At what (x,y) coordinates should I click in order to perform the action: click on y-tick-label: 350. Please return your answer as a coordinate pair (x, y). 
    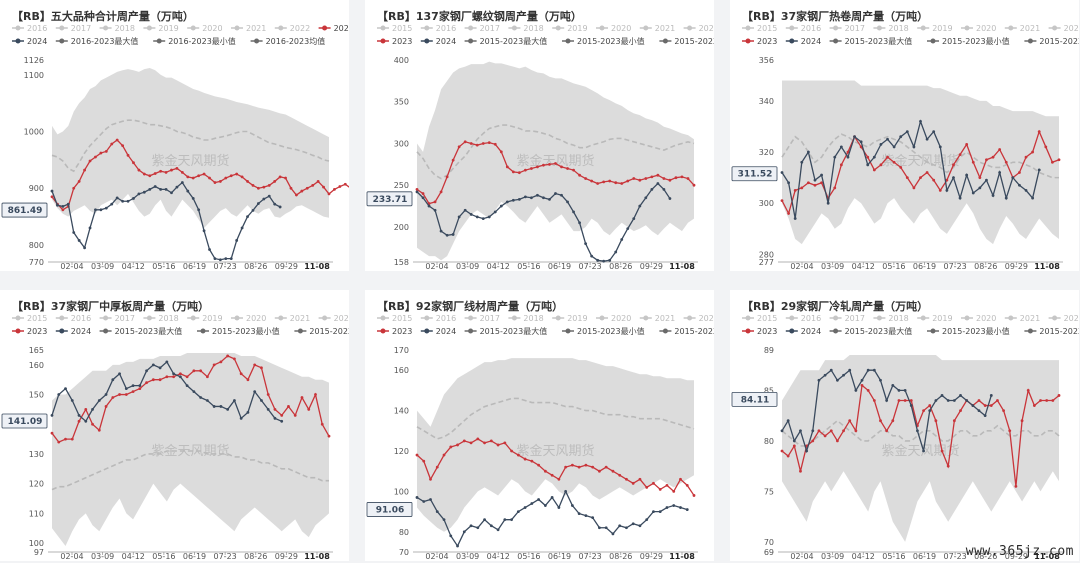
    Looking at the image, I should click on (401, 102).